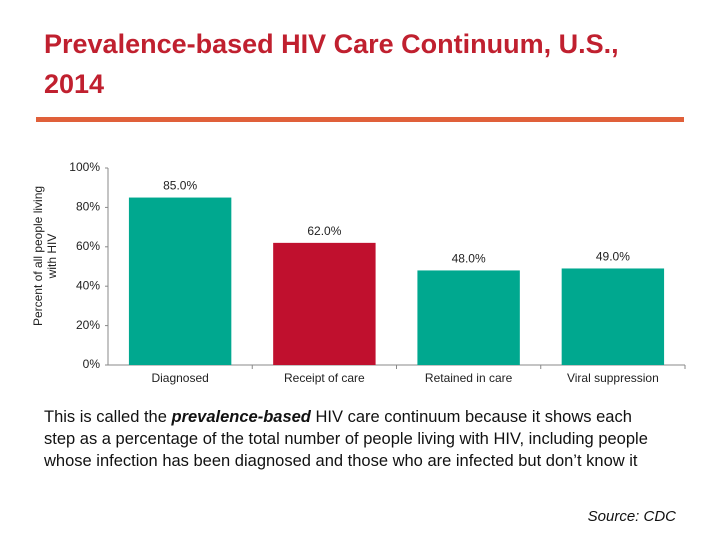 Image resolution: width=720 pixels, height=540 pixels. What do you see at coordinates (88, 285) in the screenshot?
I see `y-tick-label: 40%` at bounding box center [88, 285].